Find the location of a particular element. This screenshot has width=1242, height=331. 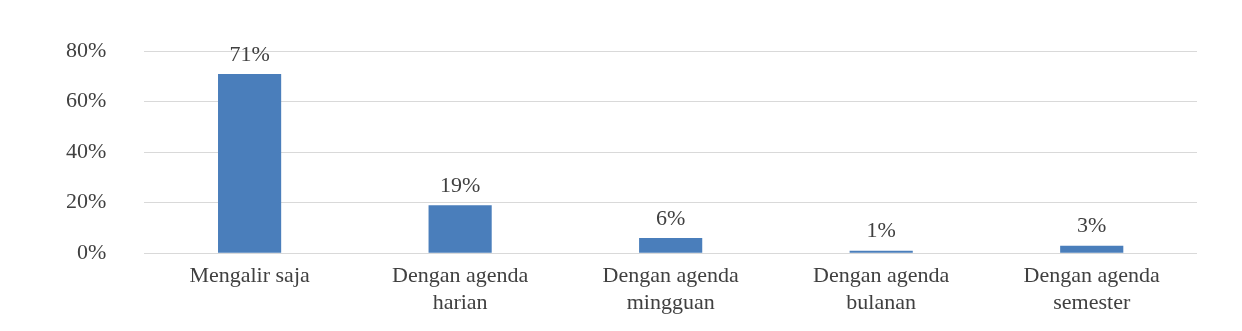

y-tick-label: 60% is located at coordinates (86, 100).